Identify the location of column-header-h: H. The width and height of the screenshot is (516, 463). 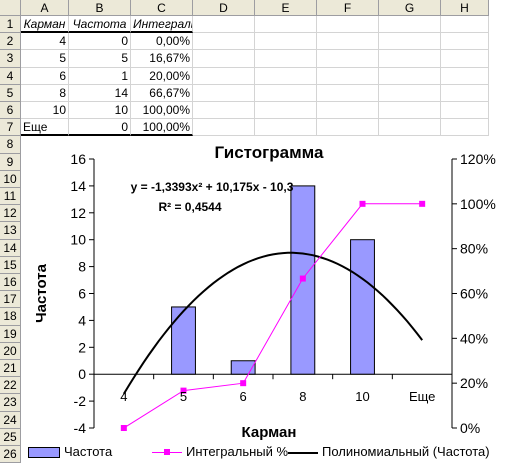
(465, 8).